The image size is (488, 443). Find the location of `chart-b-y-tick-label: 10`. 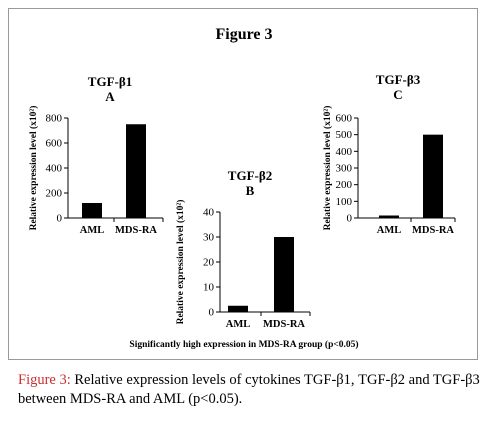

chart-b-y-tick-label: 10 is located at coordinates (209, 288).